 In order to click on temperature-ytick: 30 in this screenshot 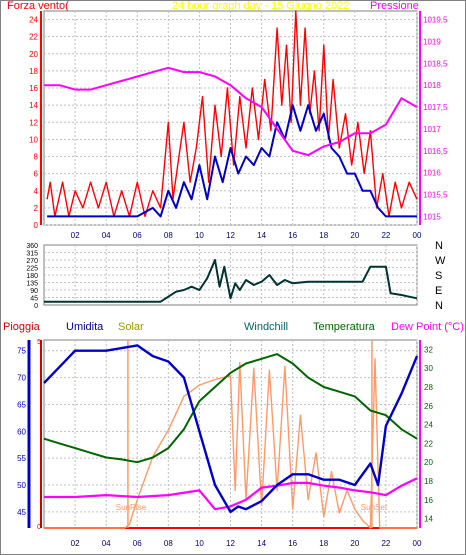, I will do `click(428, 368)`.